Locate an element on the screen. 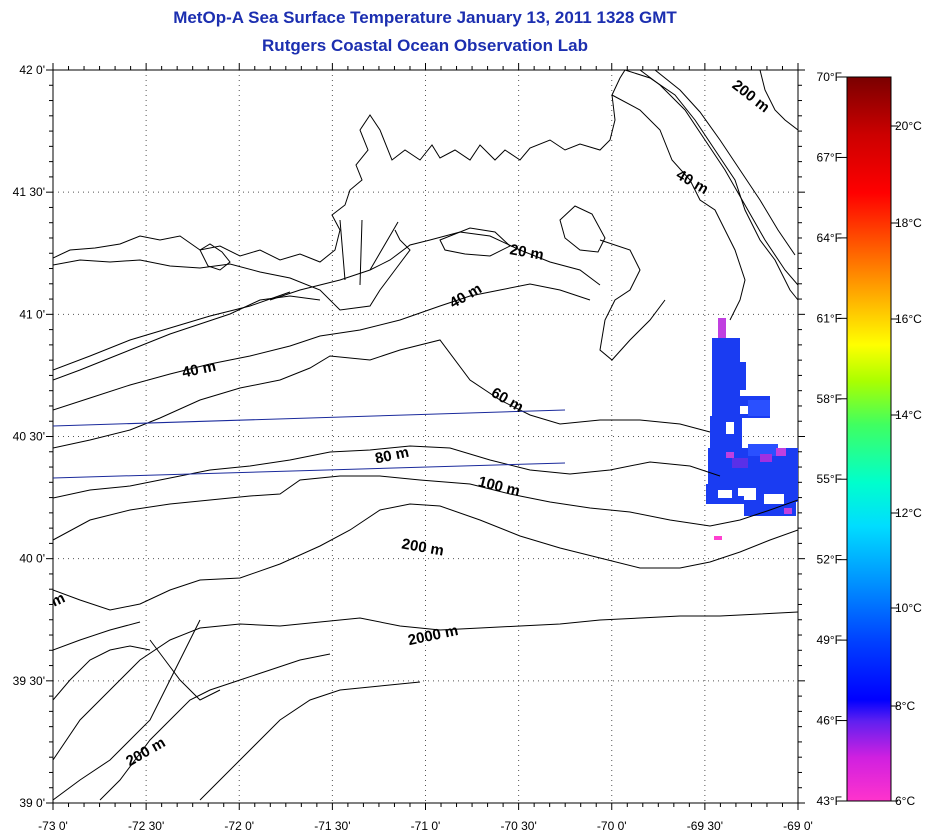  lat-label: 40 30' is located at coordinates (29, 437).